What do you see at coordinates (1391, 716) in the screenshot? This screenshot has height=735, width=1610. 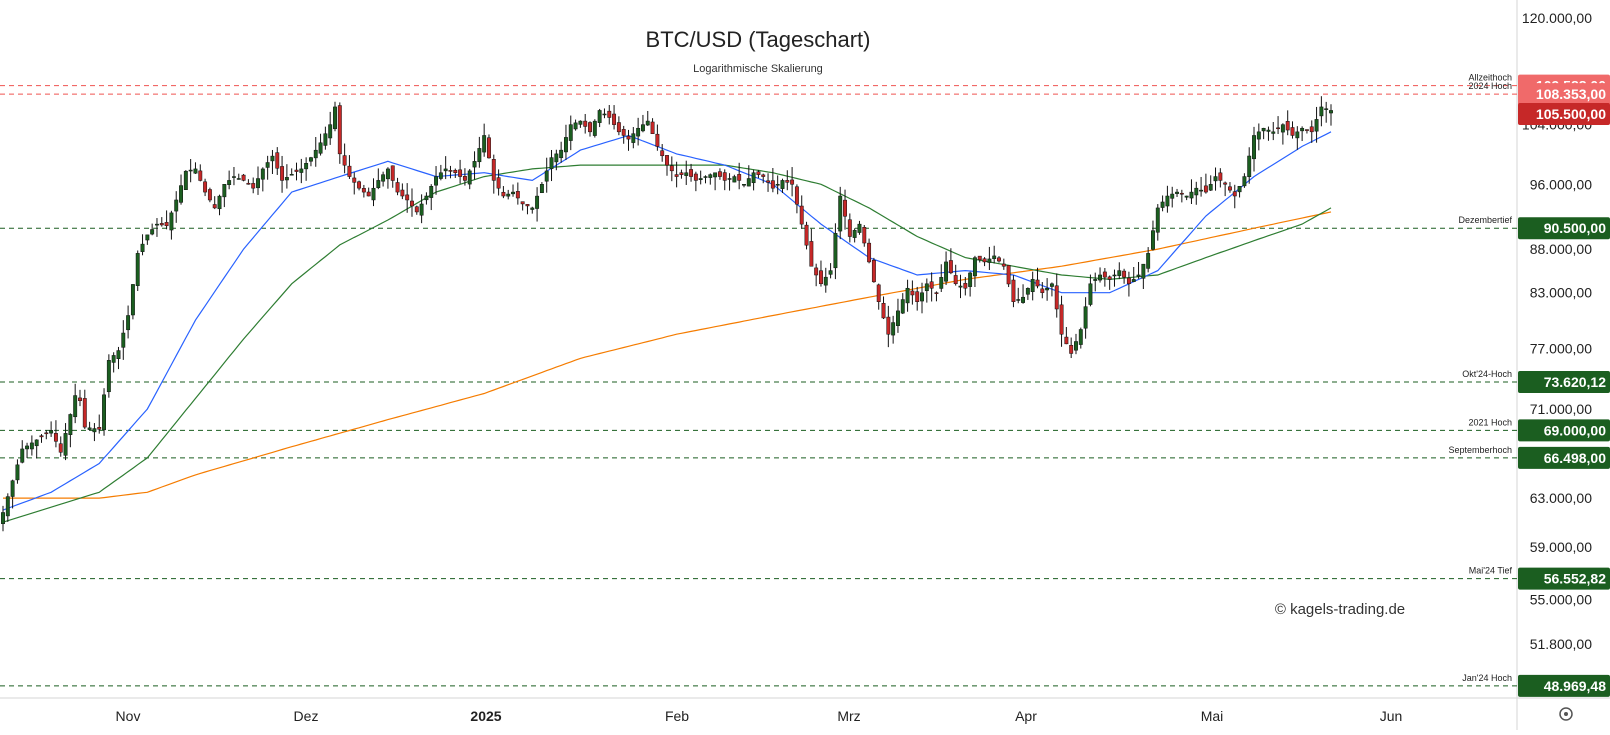 I see `x-tick-label: Jun` at bounding box center [1391, 716].